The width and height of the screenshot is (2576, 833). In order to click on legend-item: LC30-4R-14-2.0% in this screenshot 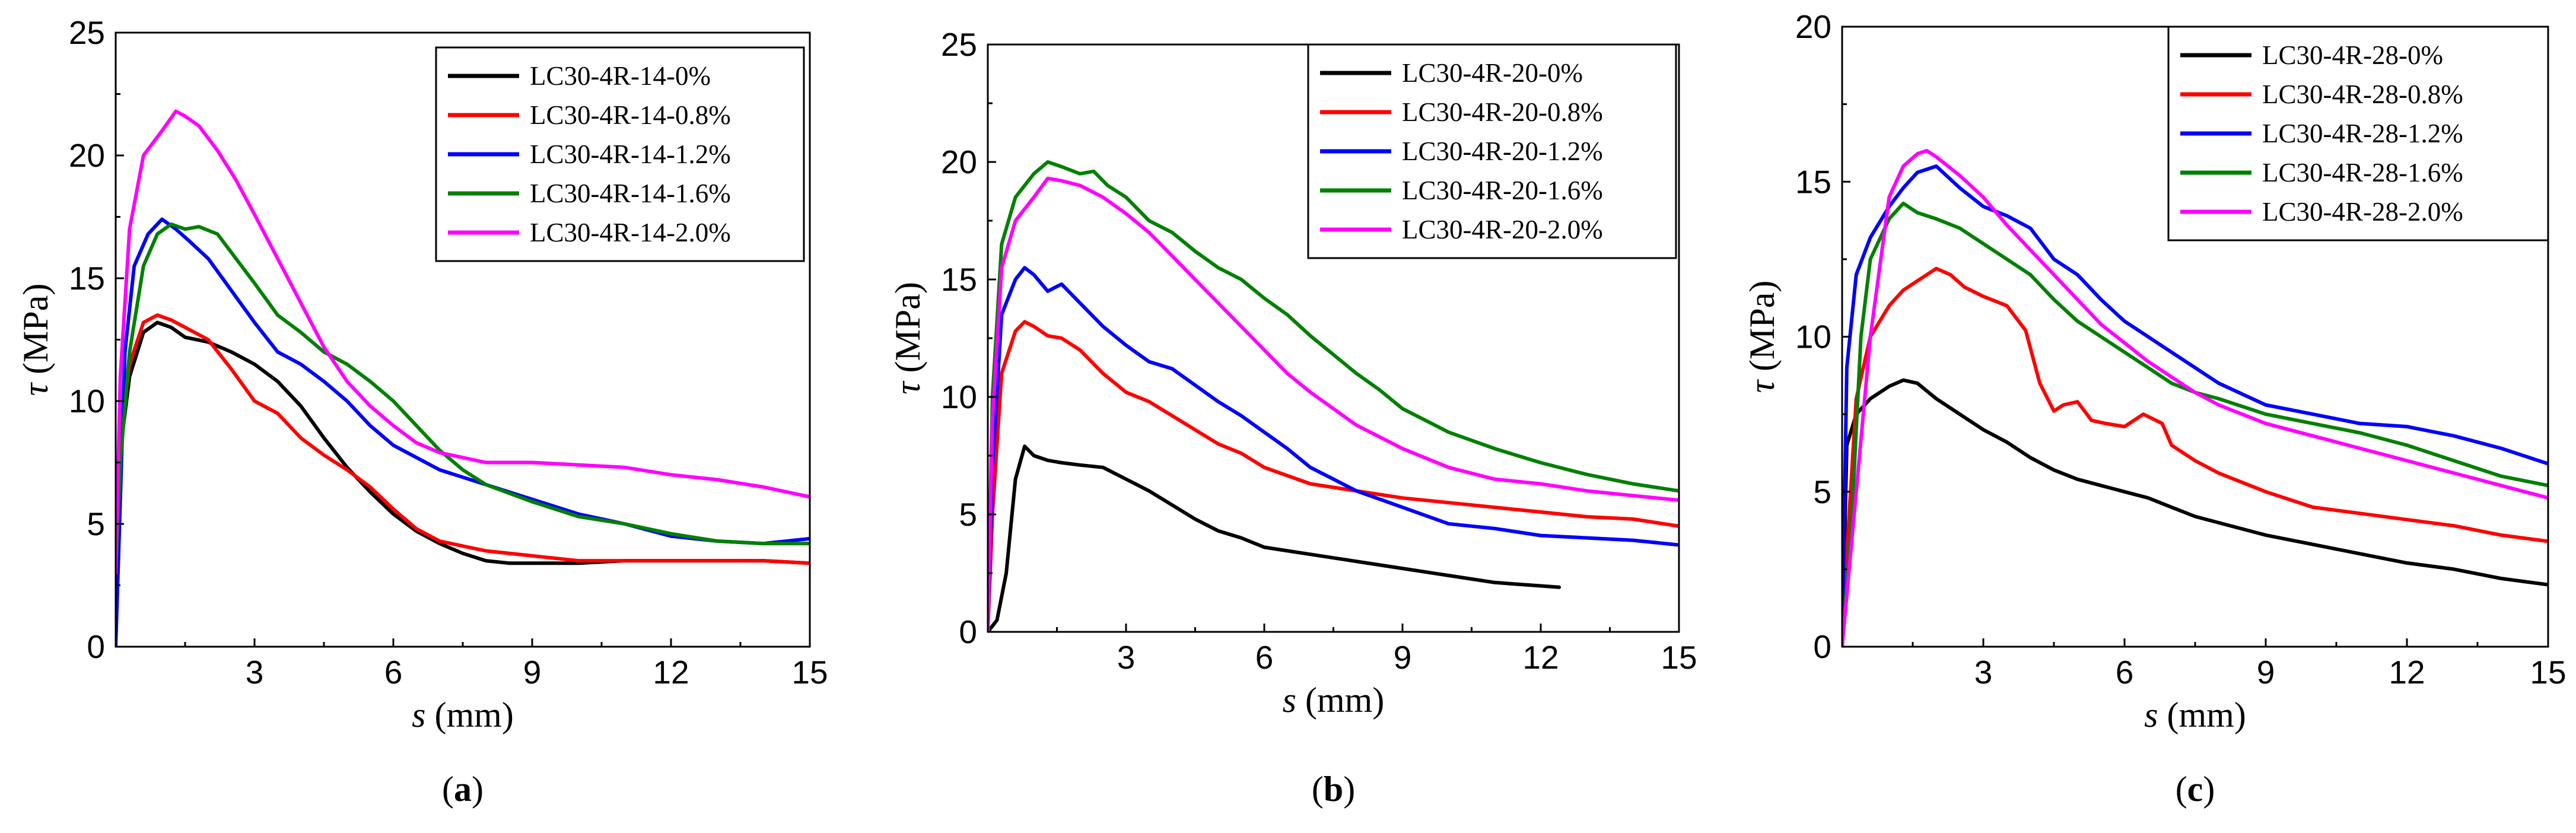, I will do `click(589, 233)`.